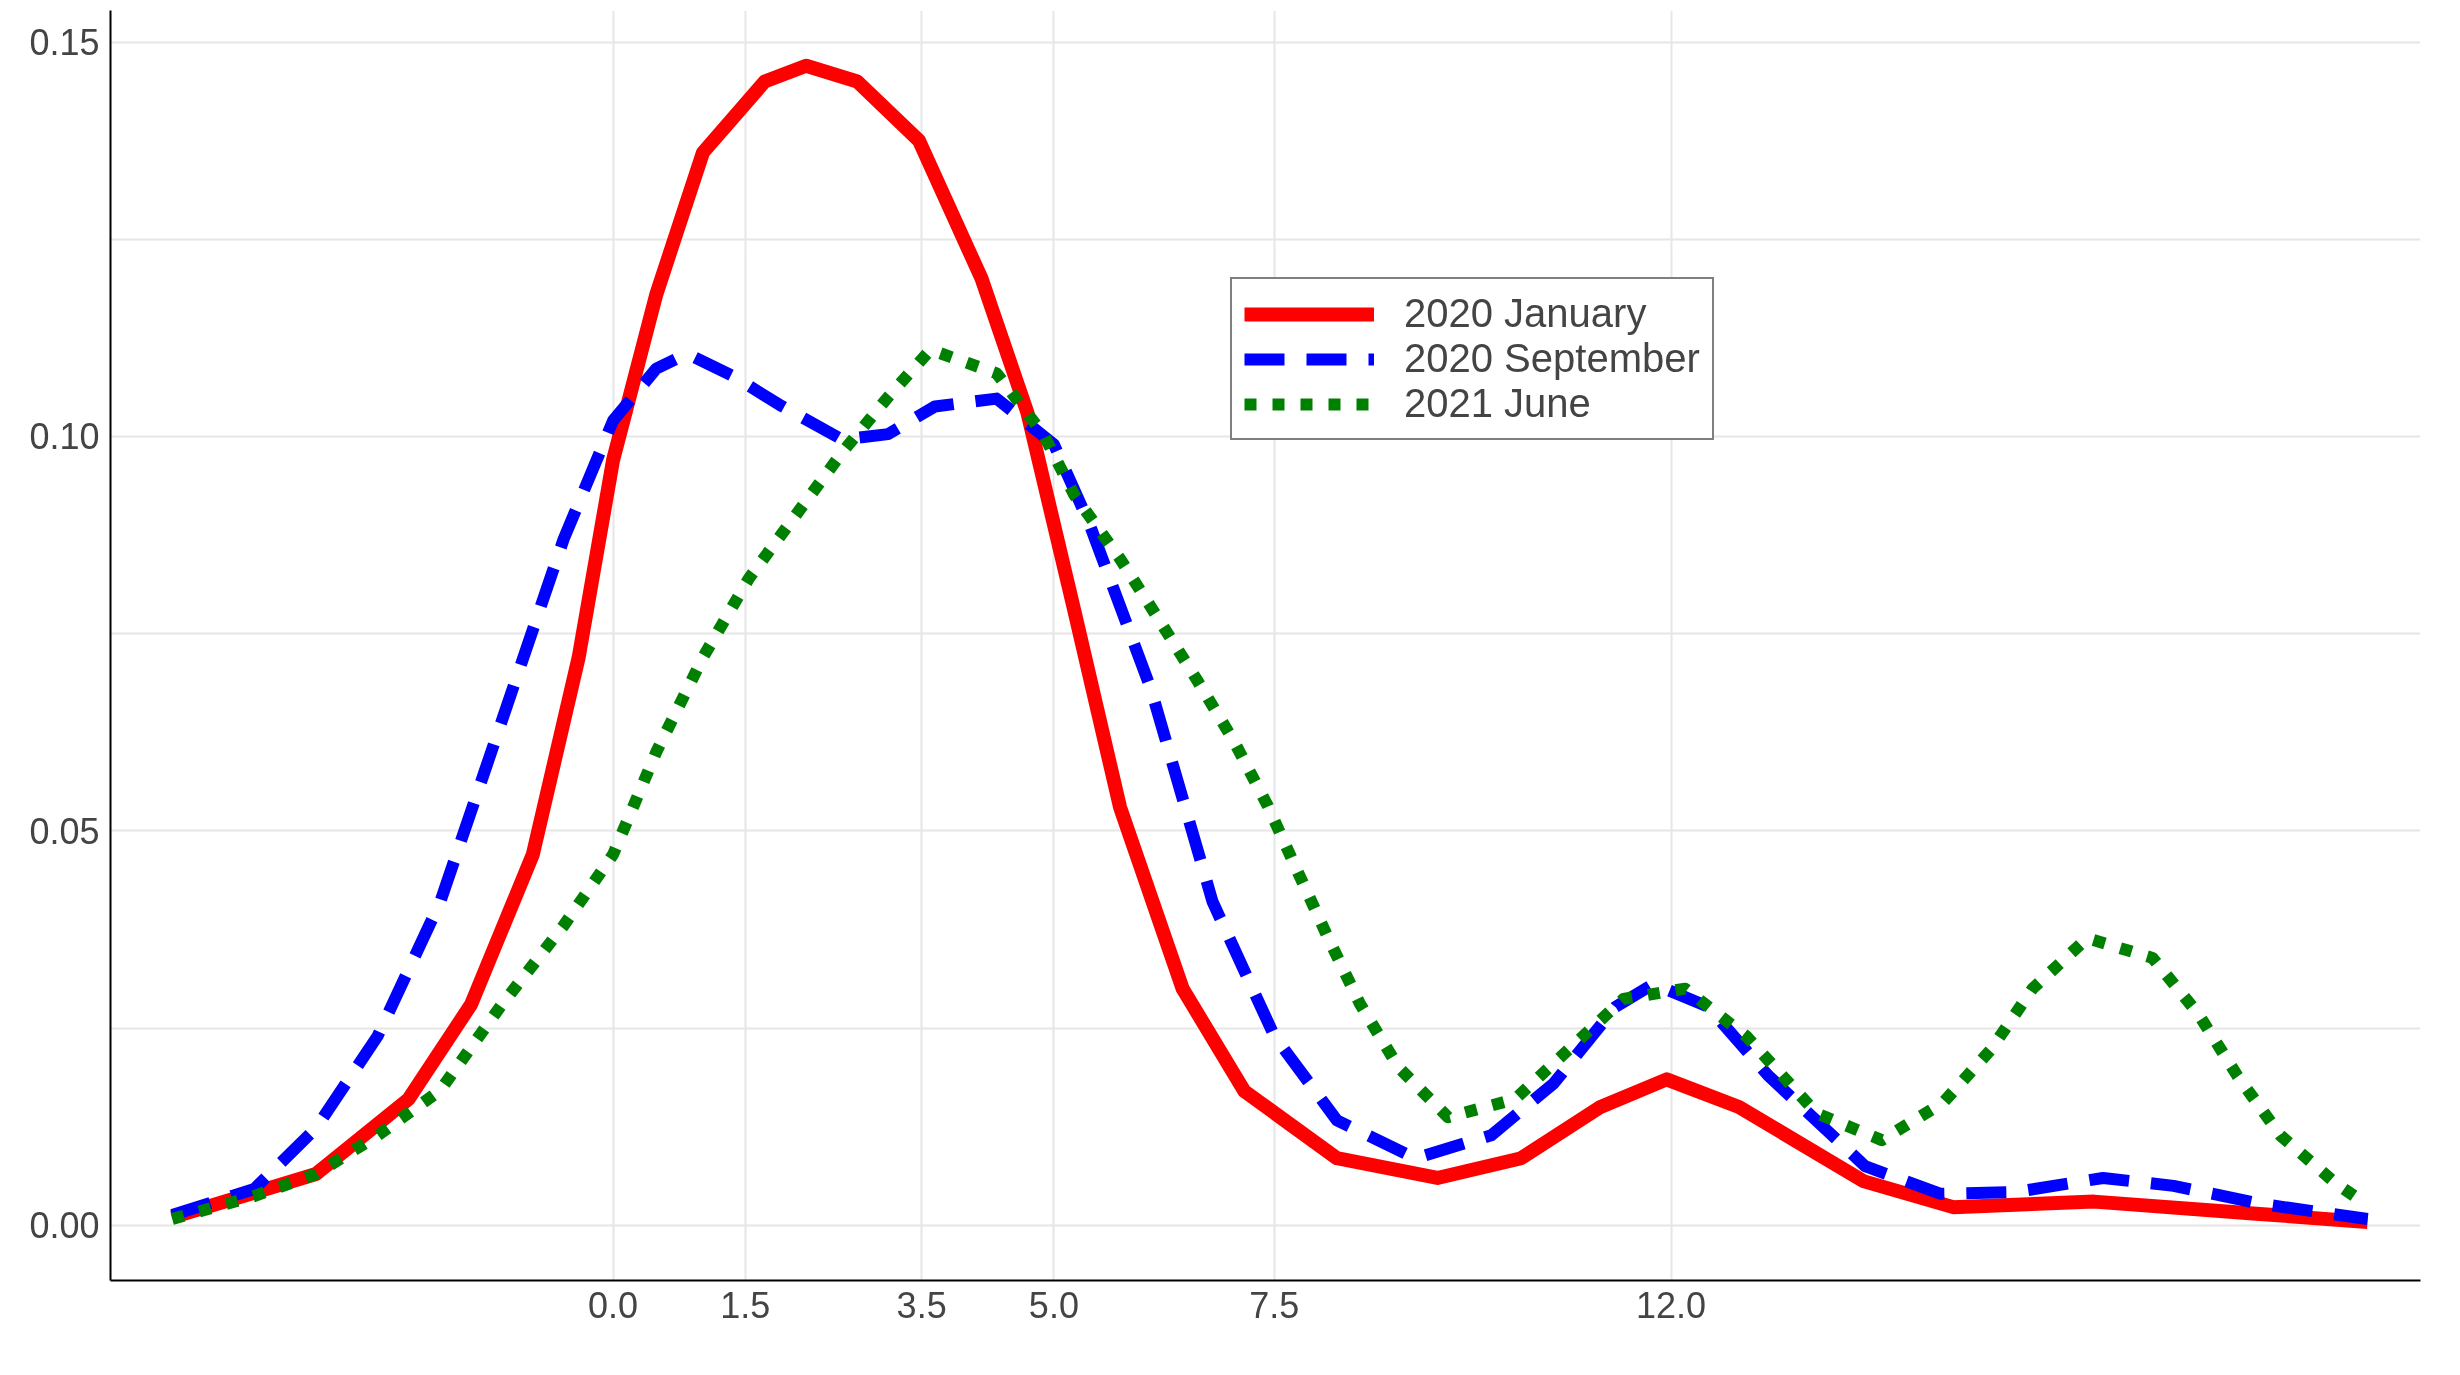  Describe the element at coordinates (1053, 1305) in the screenshot. I see `x-tick-label: 5.0` at that location.